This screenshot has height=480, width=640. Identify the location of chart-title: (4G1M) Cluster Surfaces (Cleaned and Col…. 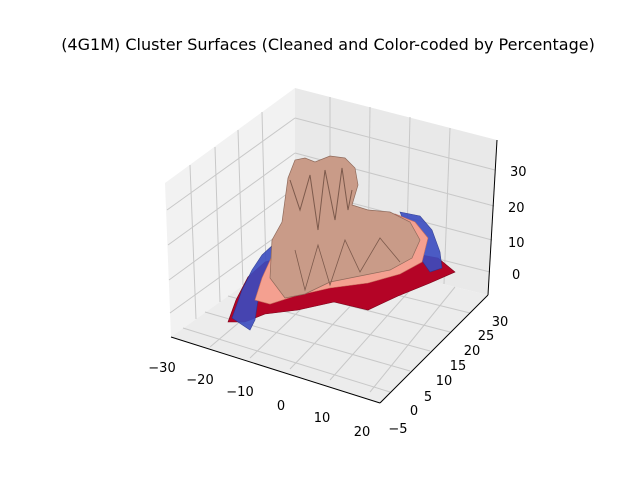
(328, 44).